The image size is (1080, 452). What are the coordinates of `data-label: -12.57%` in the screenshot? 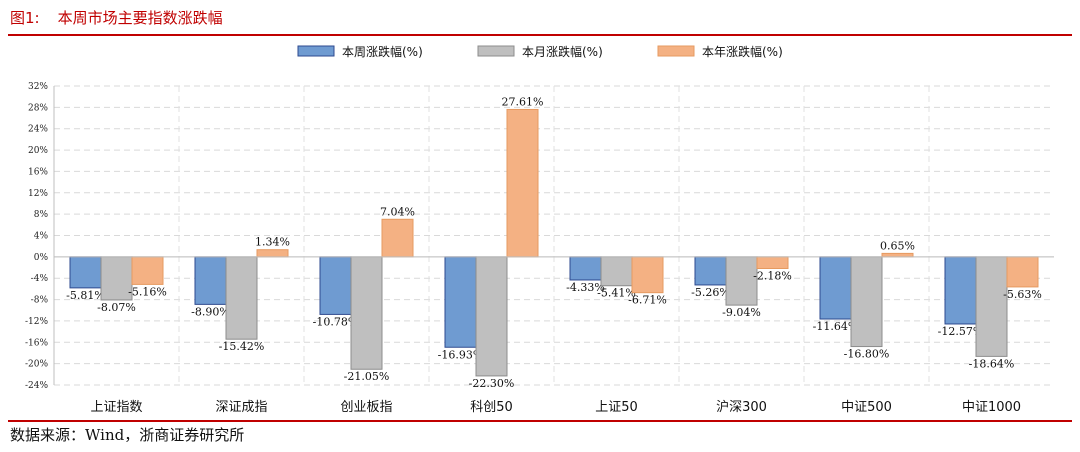 It's located at (961, 331).